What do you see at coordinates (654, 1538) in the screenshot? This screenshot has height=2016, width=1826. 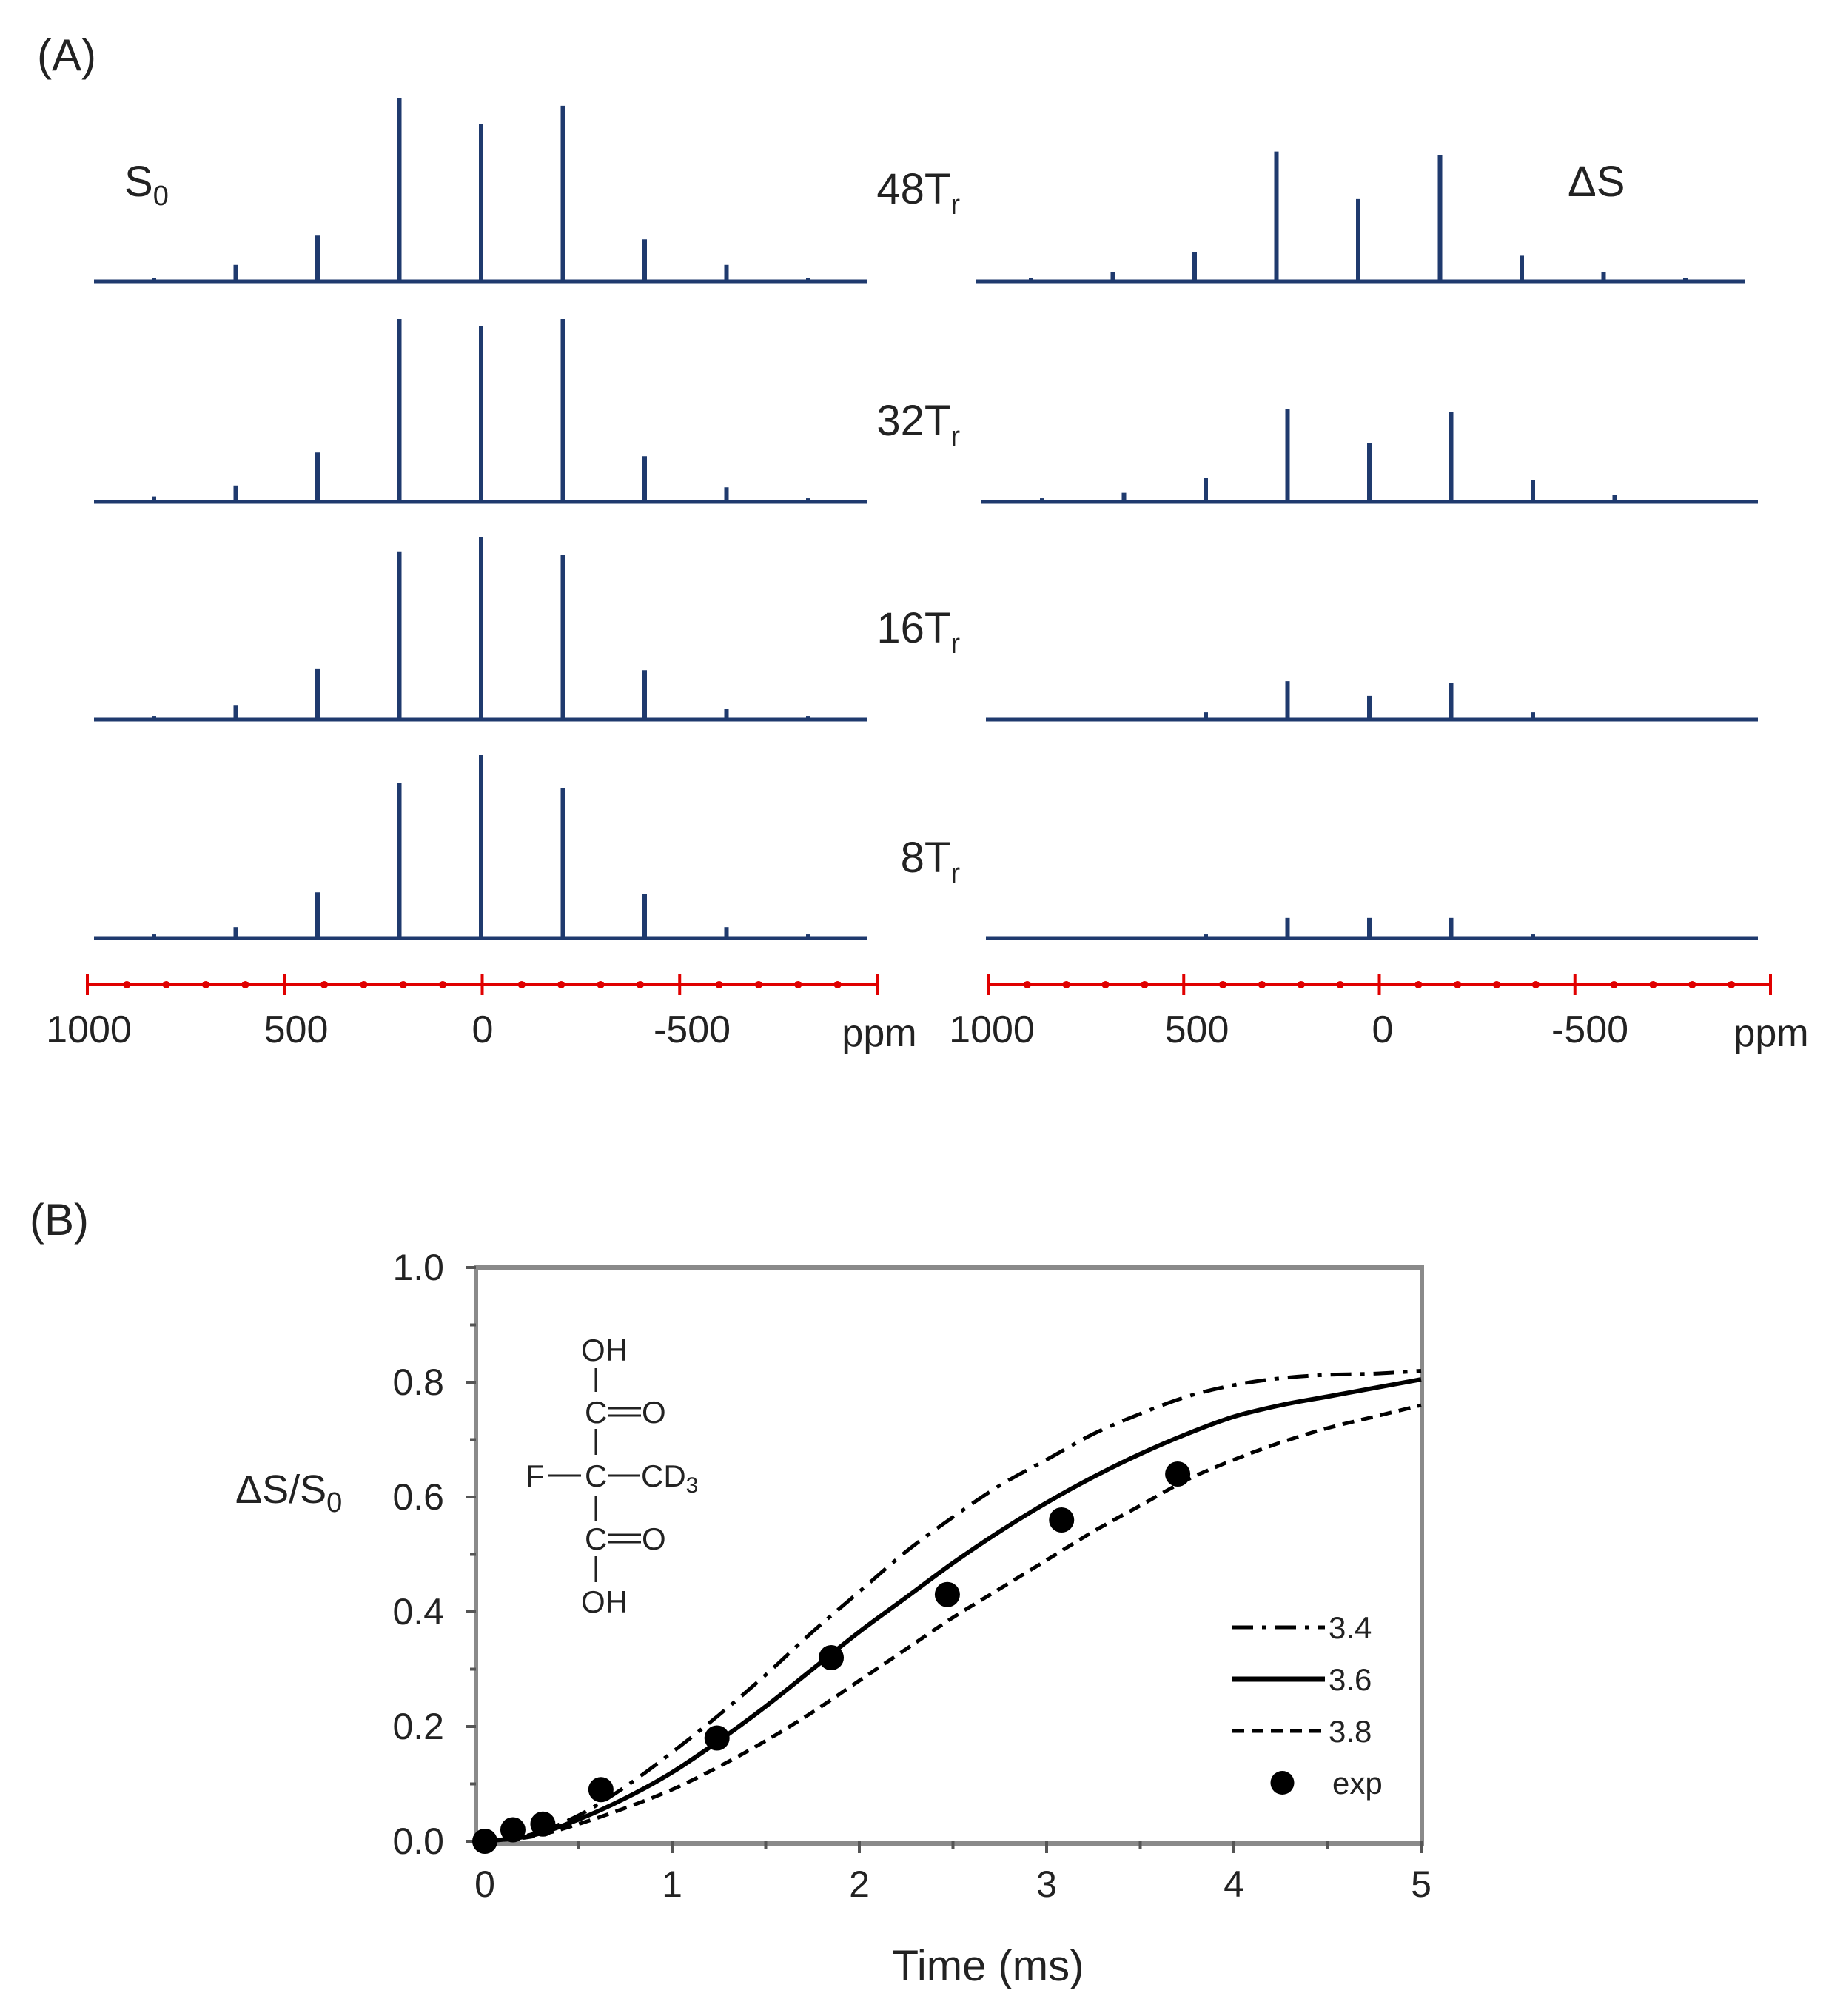 I see `molecule-lower-o: O` at bounding box center [654, 1538].